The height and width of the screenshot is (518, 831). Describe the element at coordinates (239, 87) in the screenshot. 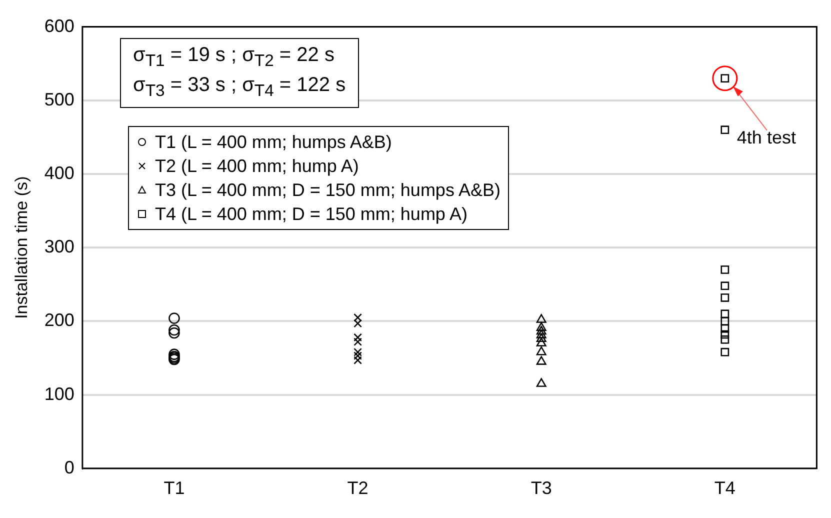

I see `annotation: σ$_{T3}$ = 33 s ; σ$_{T4}$ = 122 s` at that location.